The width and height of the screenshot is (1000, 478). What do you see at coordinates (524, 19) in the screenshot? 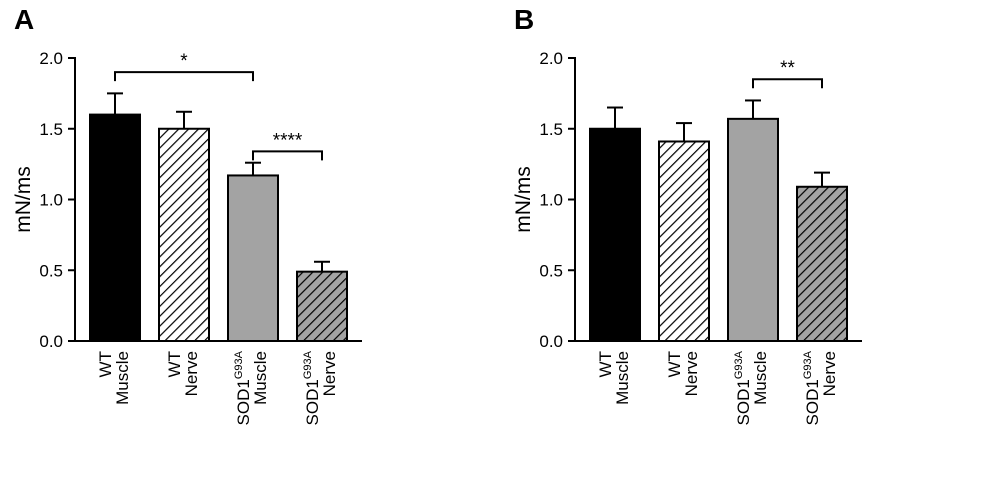
I see `panel-label-b: B` at bounding box center [524, 19].